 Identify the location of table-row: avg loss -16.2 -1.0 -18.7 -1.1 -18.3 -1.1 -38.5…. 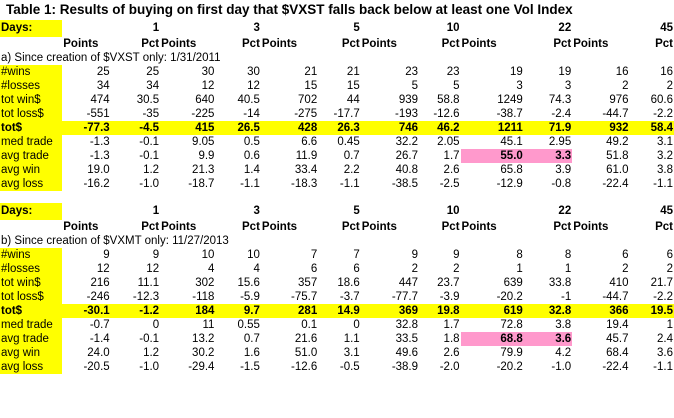
(337, 184).